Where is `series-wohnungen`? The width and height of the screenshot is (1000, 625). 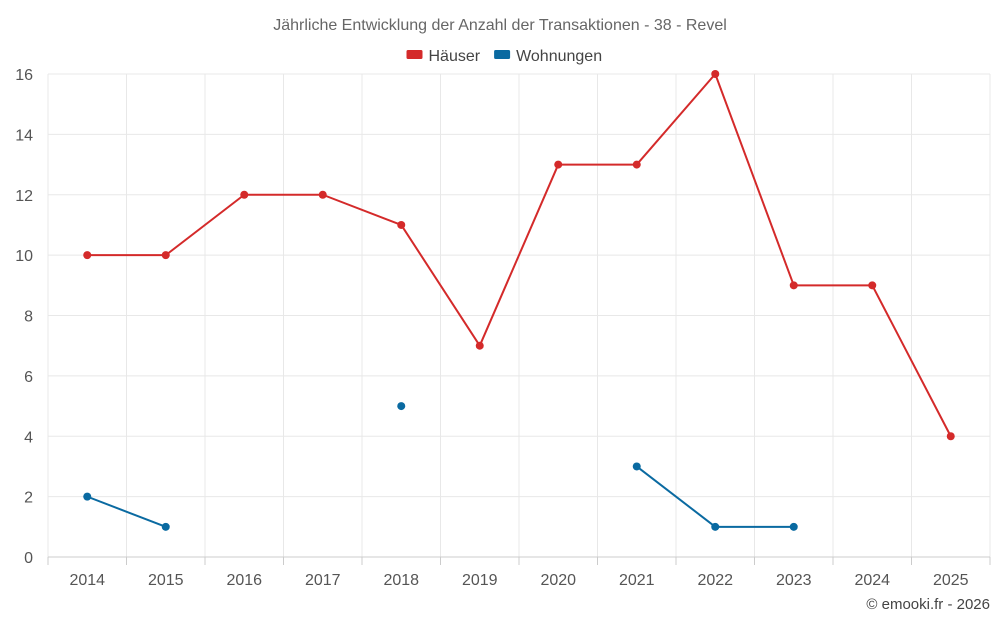
series-wohnungen is located at coordinates (440, 466).